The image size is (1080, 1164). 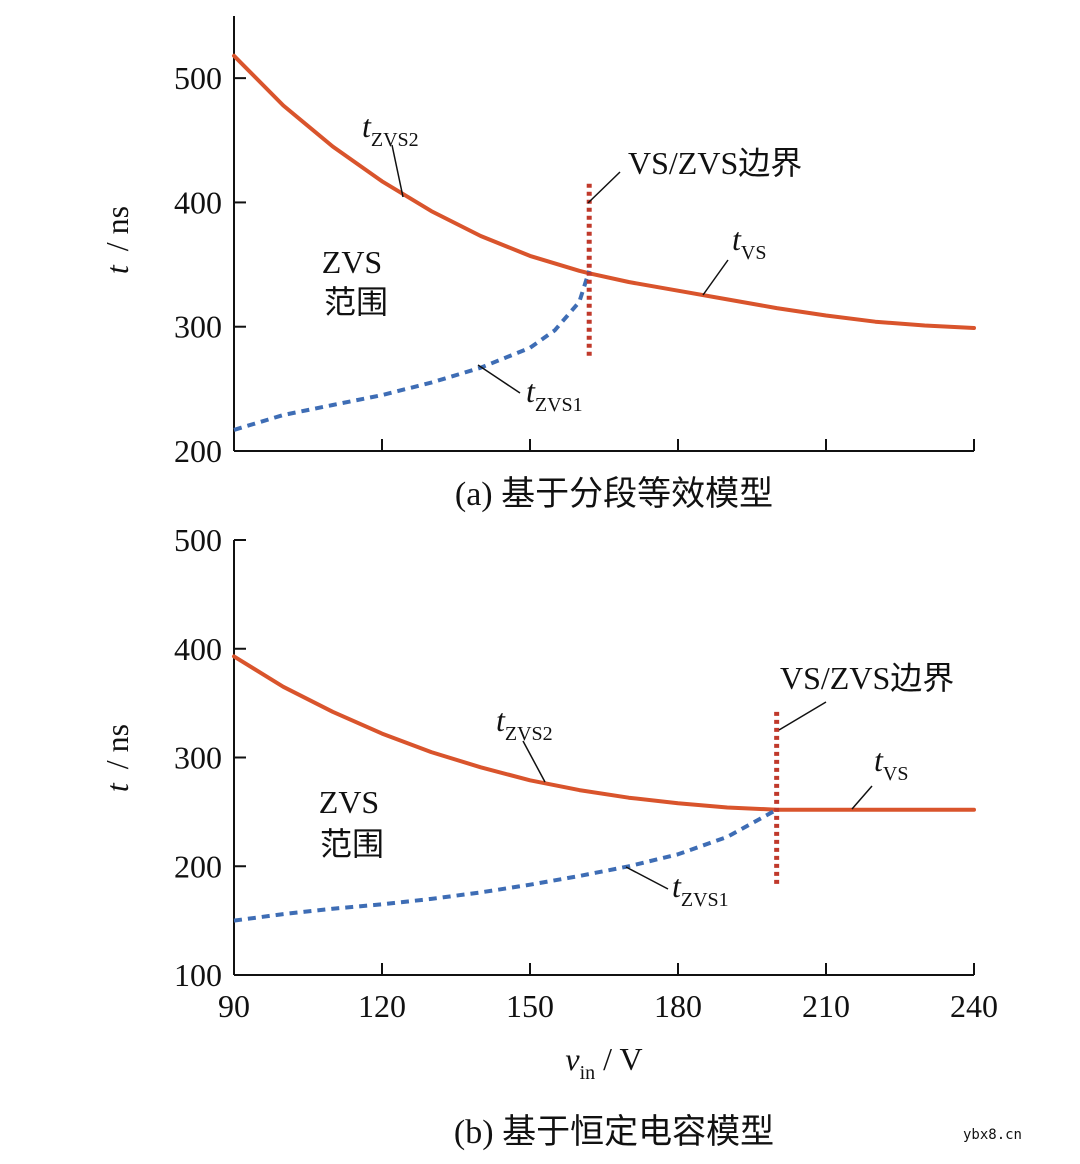 I want to click on panel-a-tzvs1-label: tZVS1, so click(x=554, y=394).